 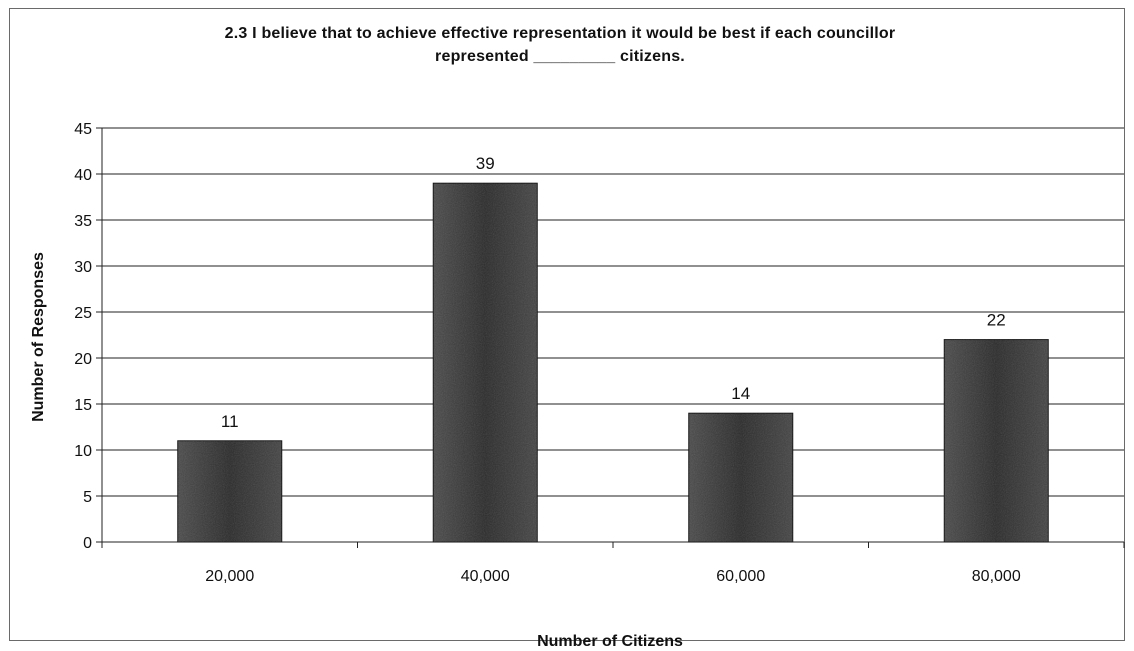 I want to click on data-label: 39, so click(x=485, y=163).